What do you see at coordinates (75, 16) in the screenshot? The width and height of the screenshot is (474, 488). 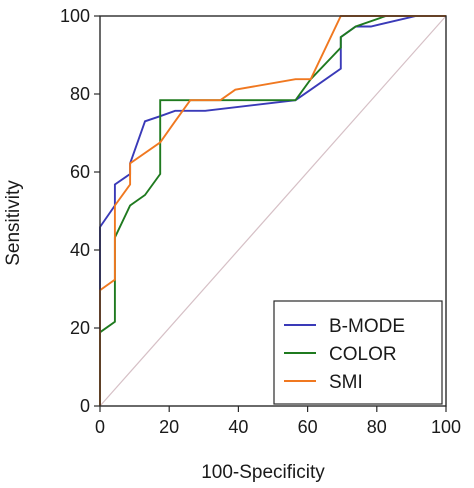 I see `y-tick-label: 100` at bounding box center [75, 16].